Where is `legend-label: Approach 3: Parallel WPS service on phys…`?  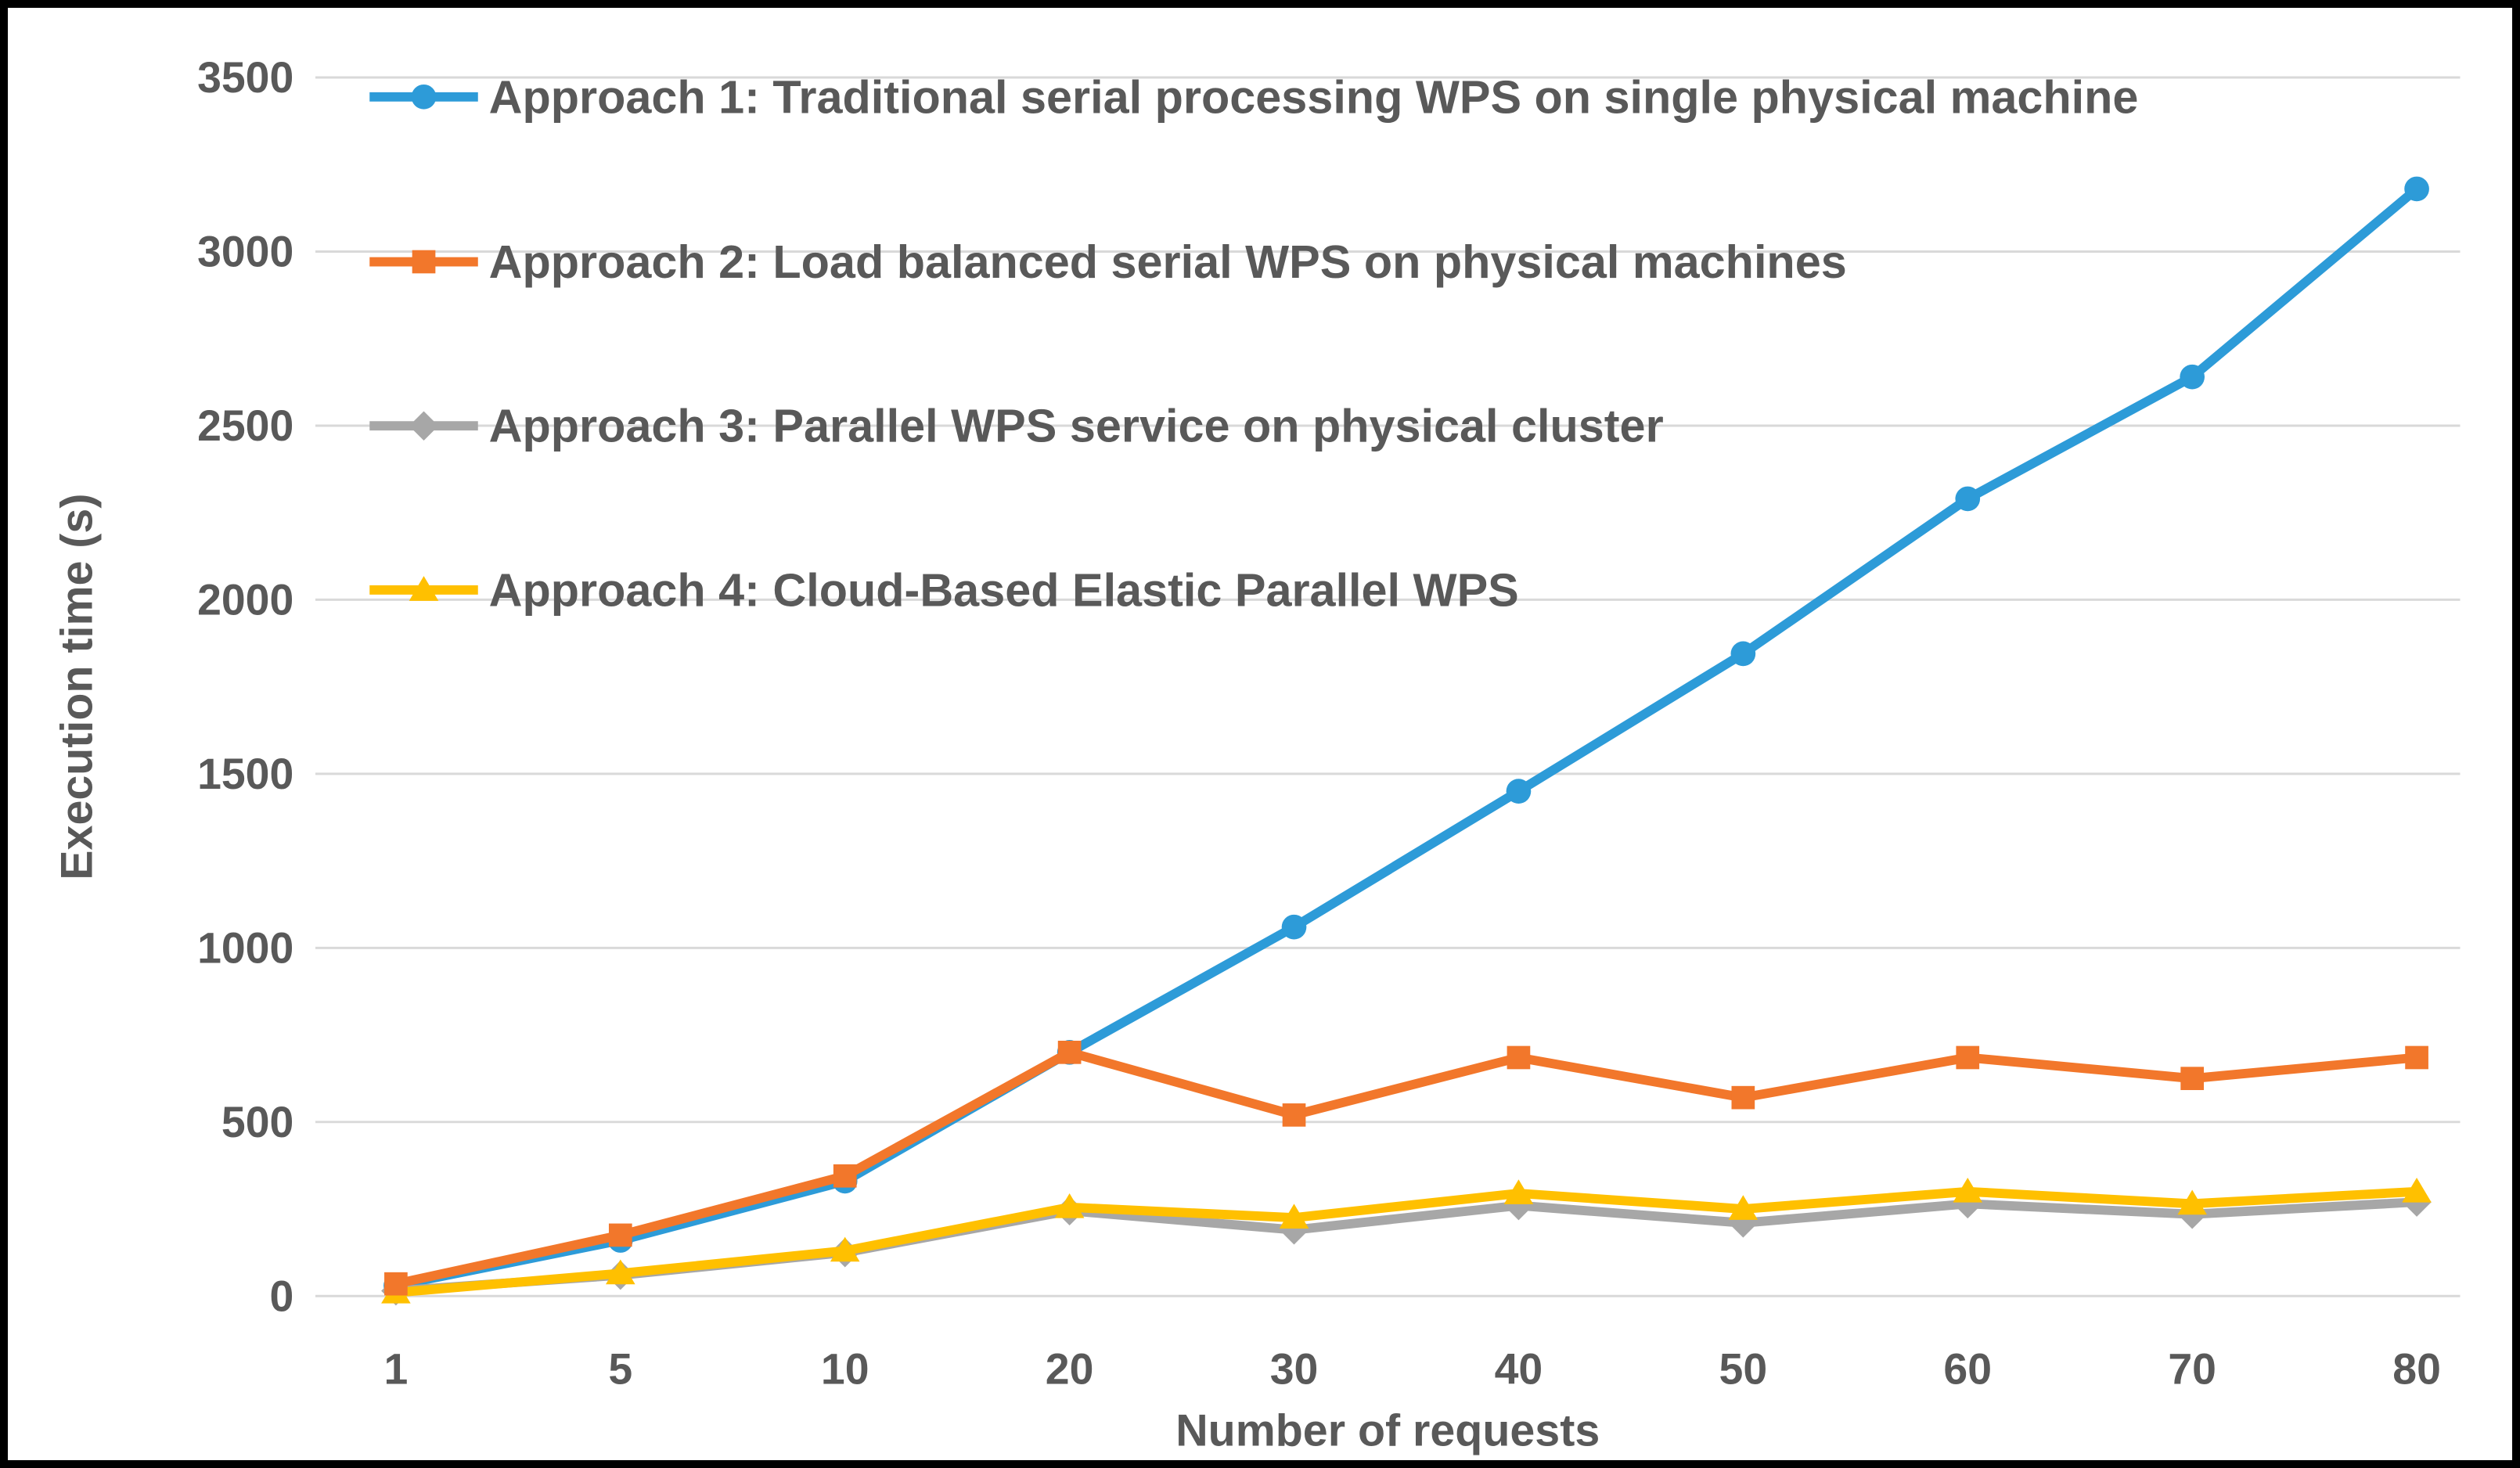 legend-label: Approach 3: Parallel WPS service on phys… is located at coordinates (1076, 426).